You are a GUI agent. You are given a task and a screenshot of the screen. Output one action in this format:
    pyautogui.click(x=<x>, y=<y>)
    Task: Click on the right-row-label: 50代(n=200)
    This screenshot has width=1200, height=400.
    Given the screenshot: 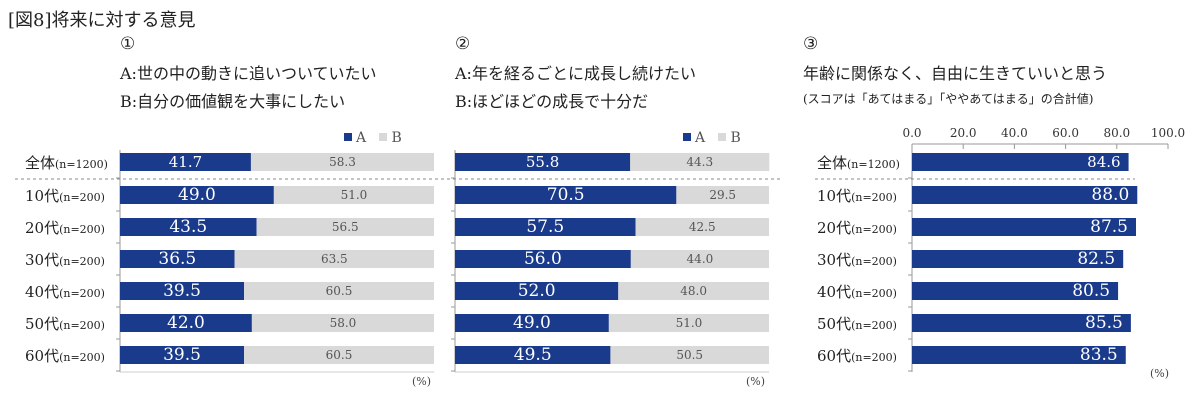 What is the action you would take?
    pyautogui.click(x=857, y=323)
    